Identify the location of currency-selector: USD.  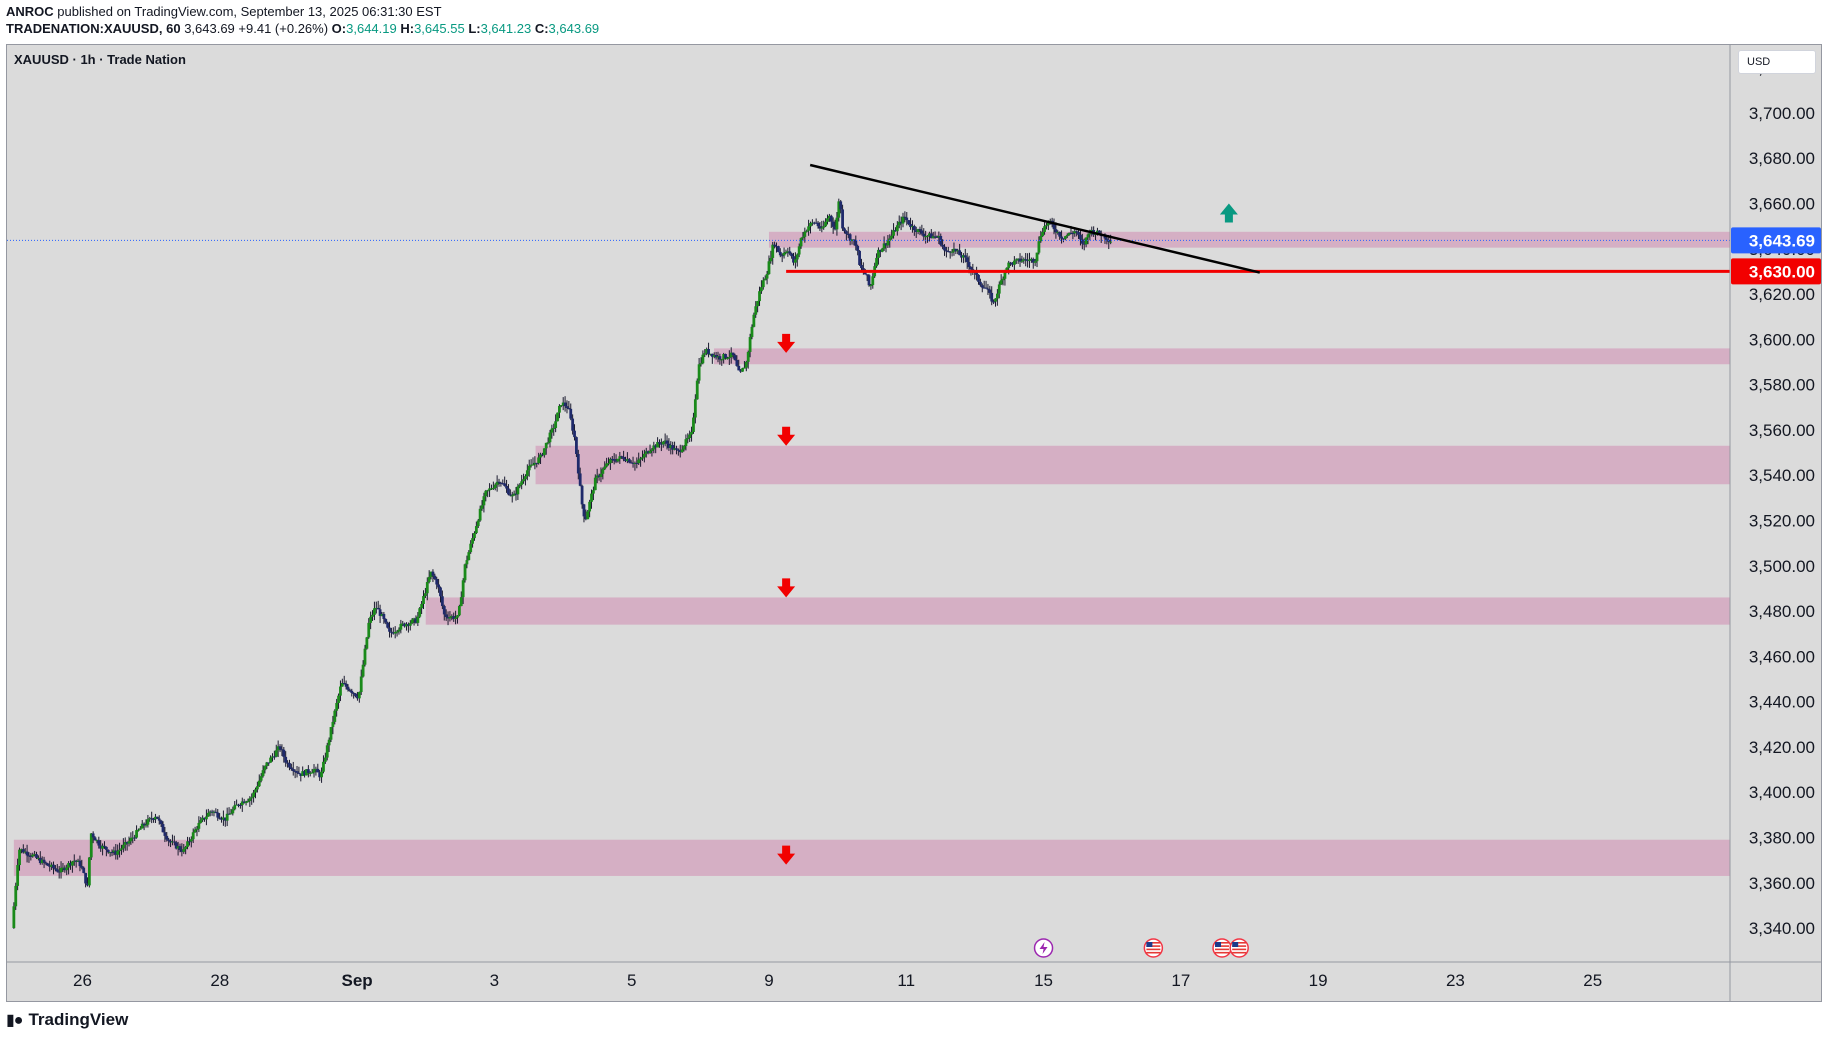
(1777, 62).